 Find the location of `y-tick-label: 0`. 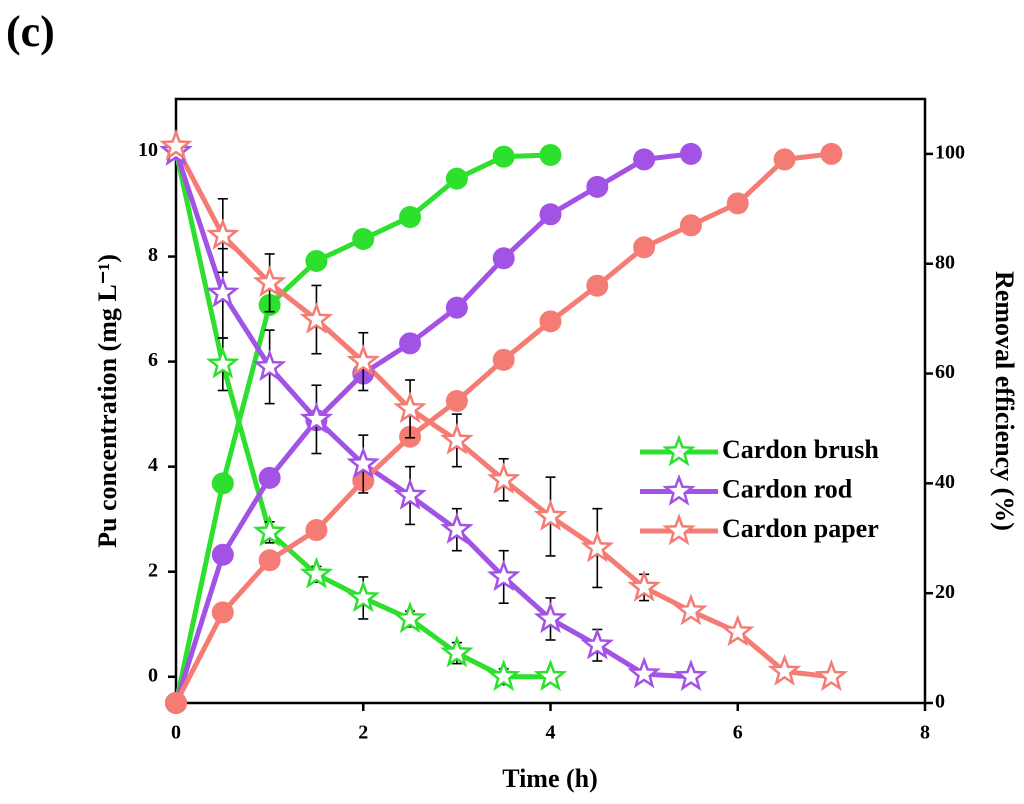

y-tick-label: 0 is located at coordinates (153, 675).